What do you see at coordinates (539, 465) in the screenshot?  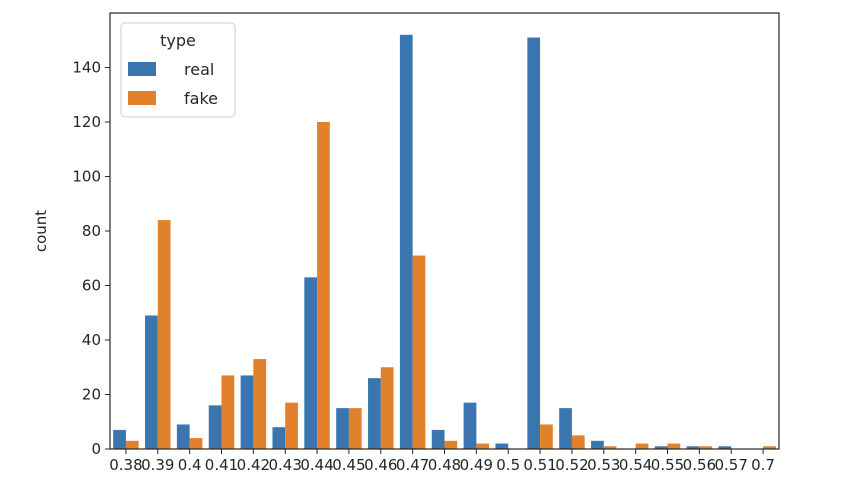 I see `x-tick-label: 0.51` at bounding box center [539, 465].